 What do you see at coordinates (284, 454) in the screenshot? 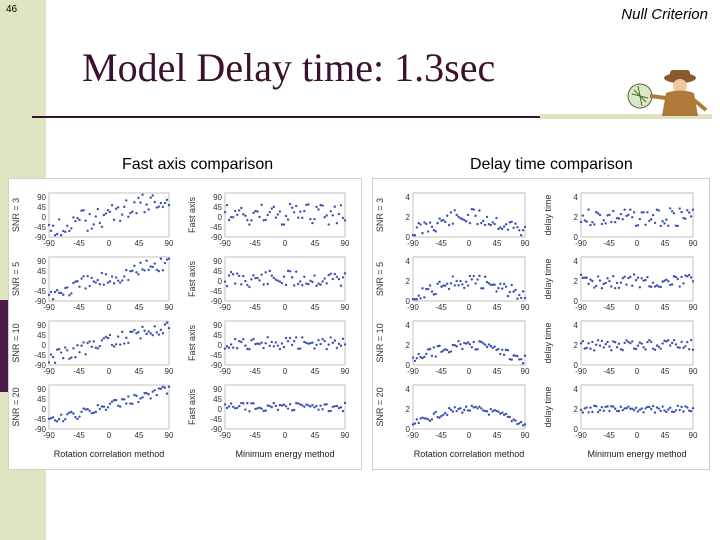
I see `x-axis-label: Minimum energy method` at bounding box center [284, 454].